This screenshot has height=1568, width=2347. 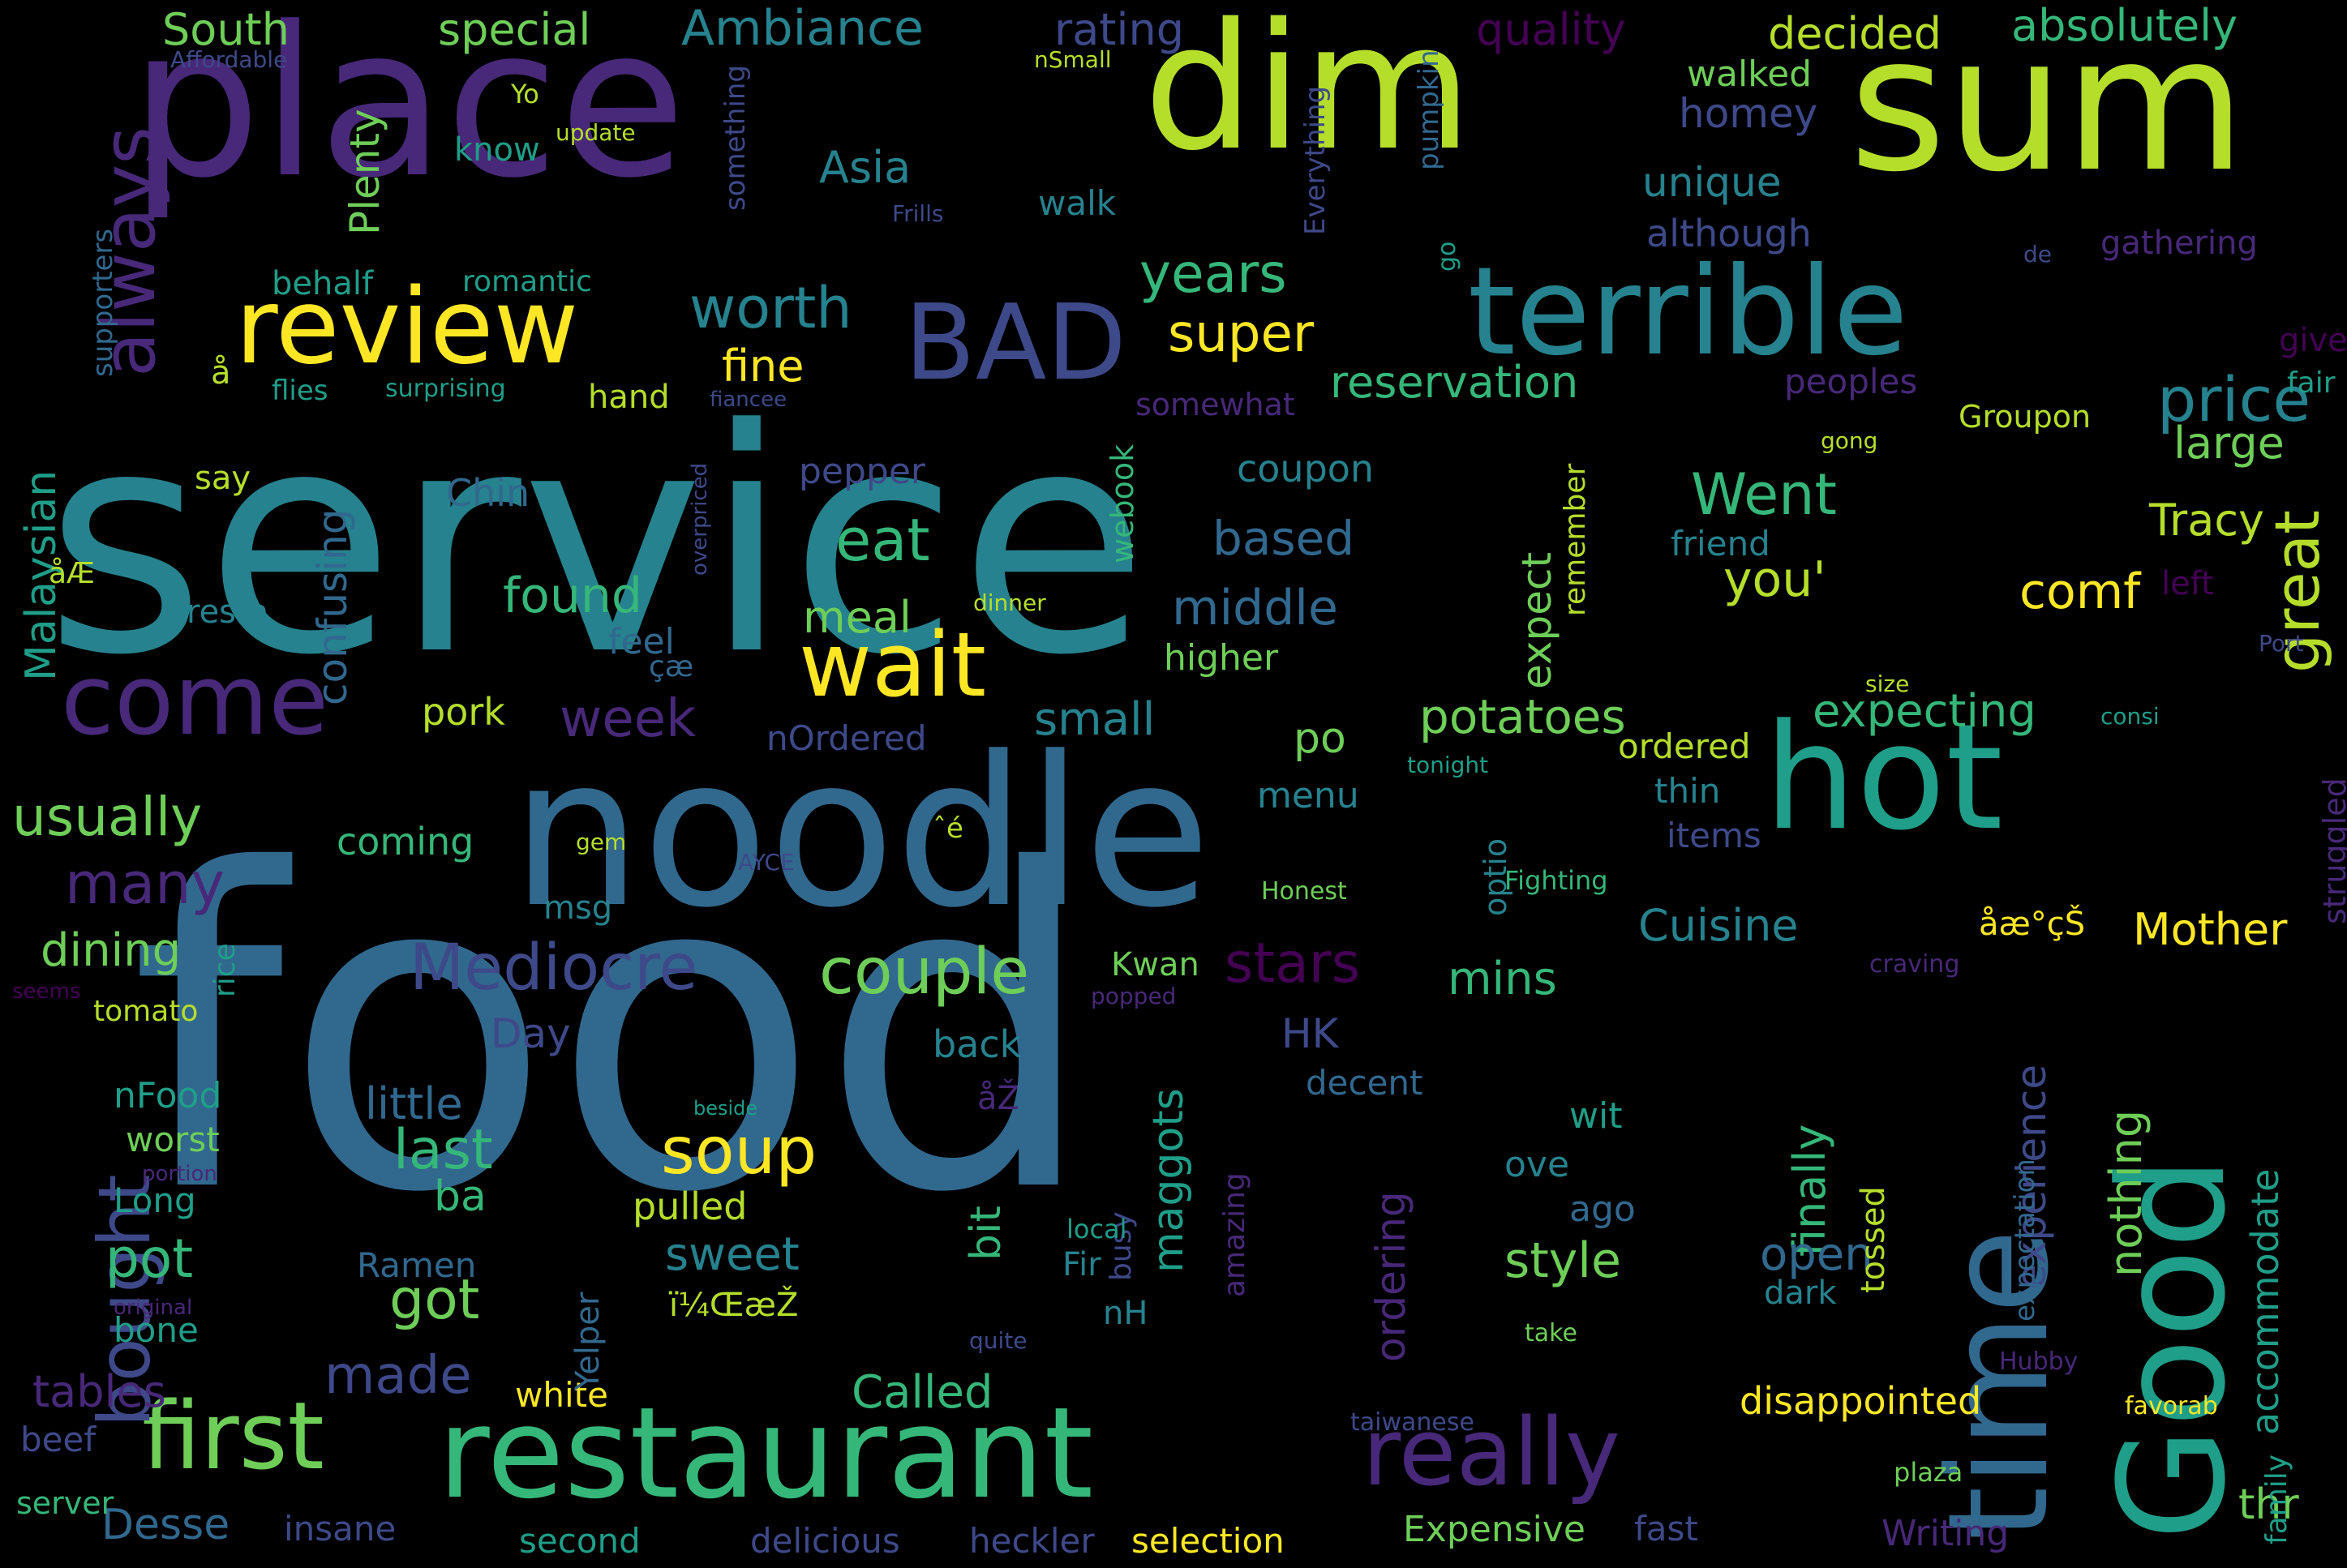 I want to click on word-dining: dining, so click(x=111, y=950).